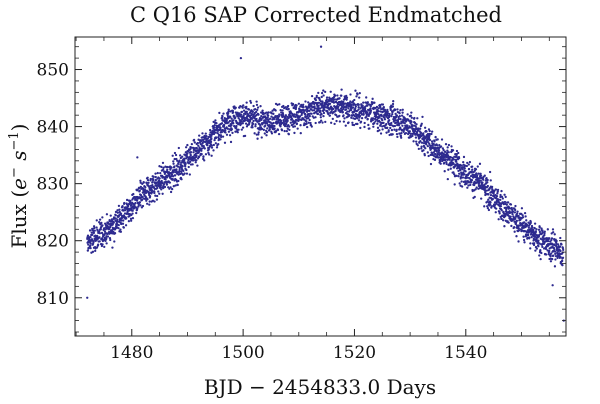 The image size is (600, 404). What do you see at coordinates (131, 353) in the screenshot?
I see `x-tick-label: 1480` at bounding box center [131, 353].